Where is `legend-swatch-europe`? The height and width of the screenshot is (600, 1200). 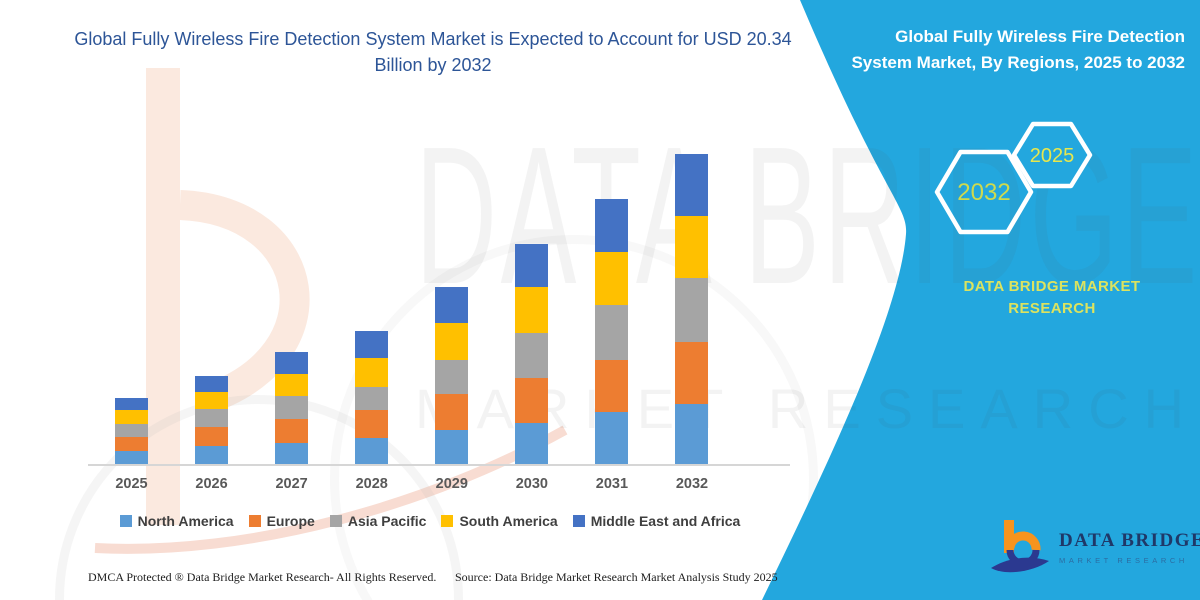
legend-swatch-europe is located at coordinates (254, 521).